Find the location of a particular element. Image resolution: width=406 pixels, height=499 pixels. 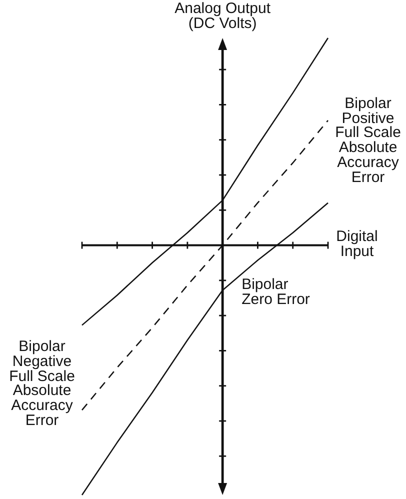

x-axis-title: Digital Input is located at coordinates (357, 244).